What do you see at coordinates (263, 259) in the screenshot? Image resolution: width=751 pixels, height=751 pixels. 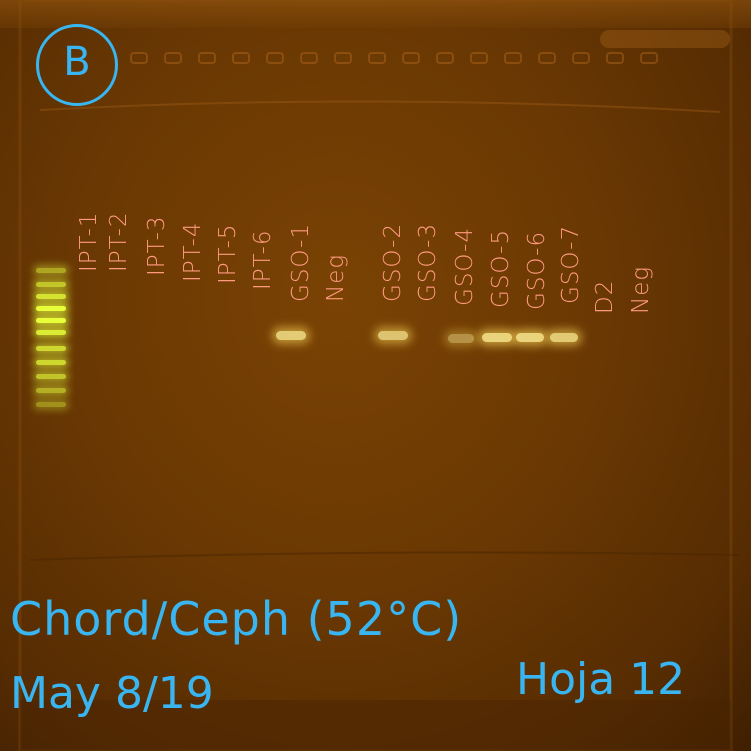 I see `lane-label: IPT-6` at bounding box center [263, 259].